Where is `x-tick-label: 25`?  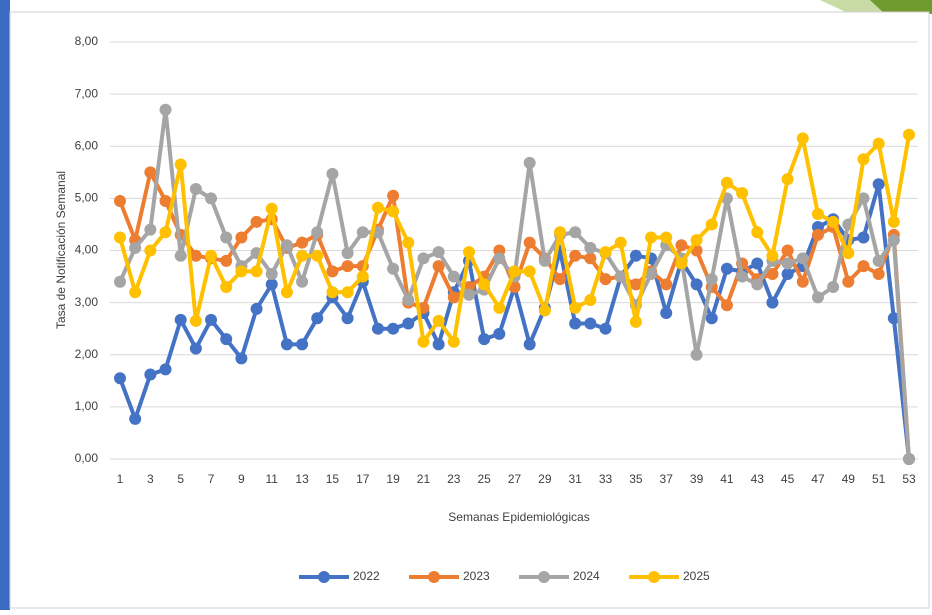 x-tick-label: 25 is located at coordinates (484, 479).